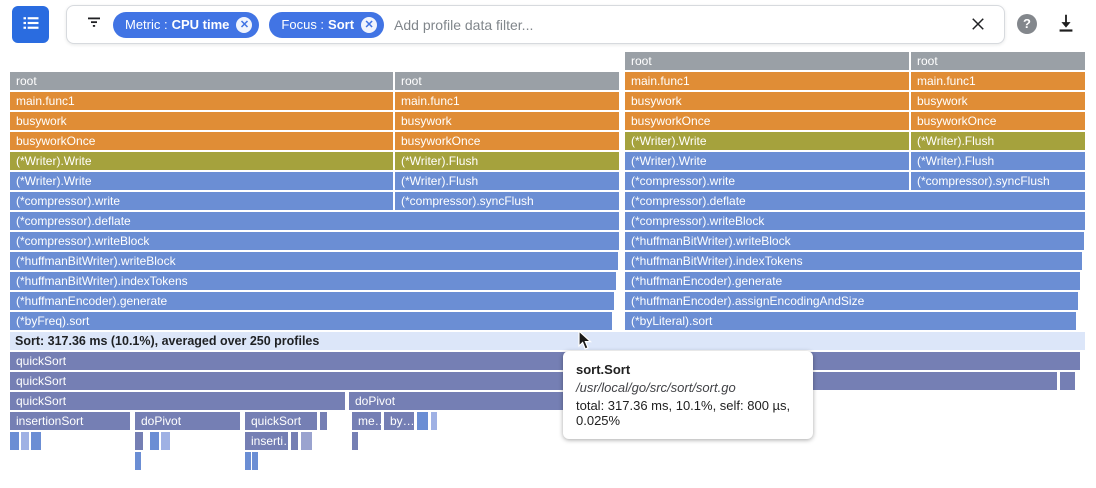  What do you see at coordinates (146, 24) in the screenshot?
I see `chip-label: Metric :` at bounding box center [146, 24].